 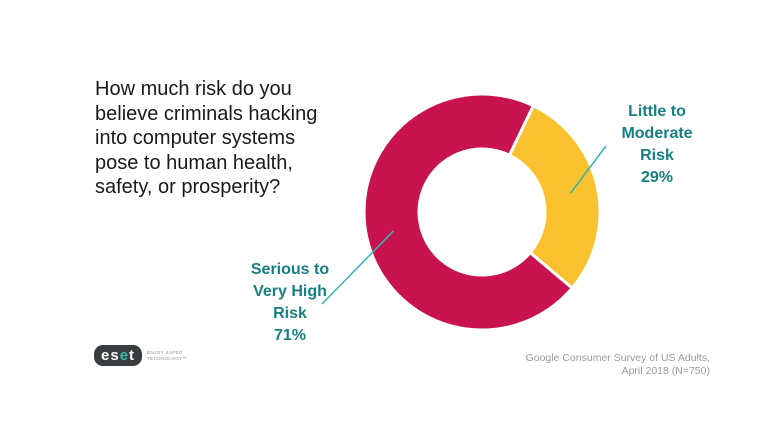 I want to click on eset-logo: eset ENJOY SAFER TECHNOLOGY™, so click(x=140, y=355).